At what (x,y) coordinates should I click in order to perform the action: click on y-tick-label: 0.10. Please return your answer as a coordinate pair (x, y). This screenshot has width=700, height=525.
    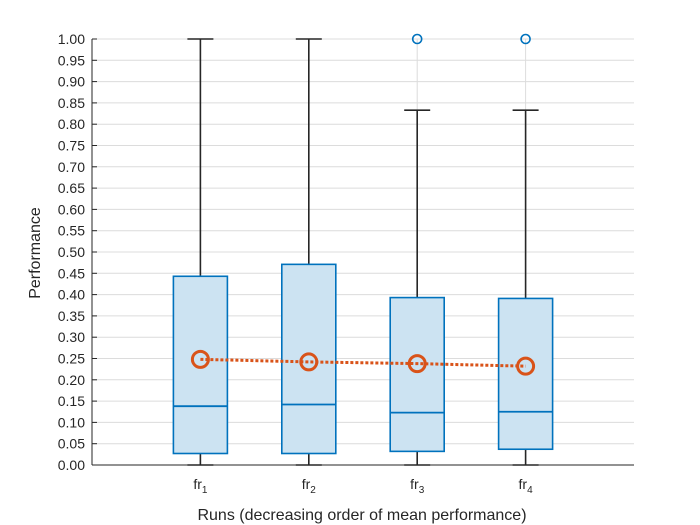
    Looking at the image, I should click on (71, 422).